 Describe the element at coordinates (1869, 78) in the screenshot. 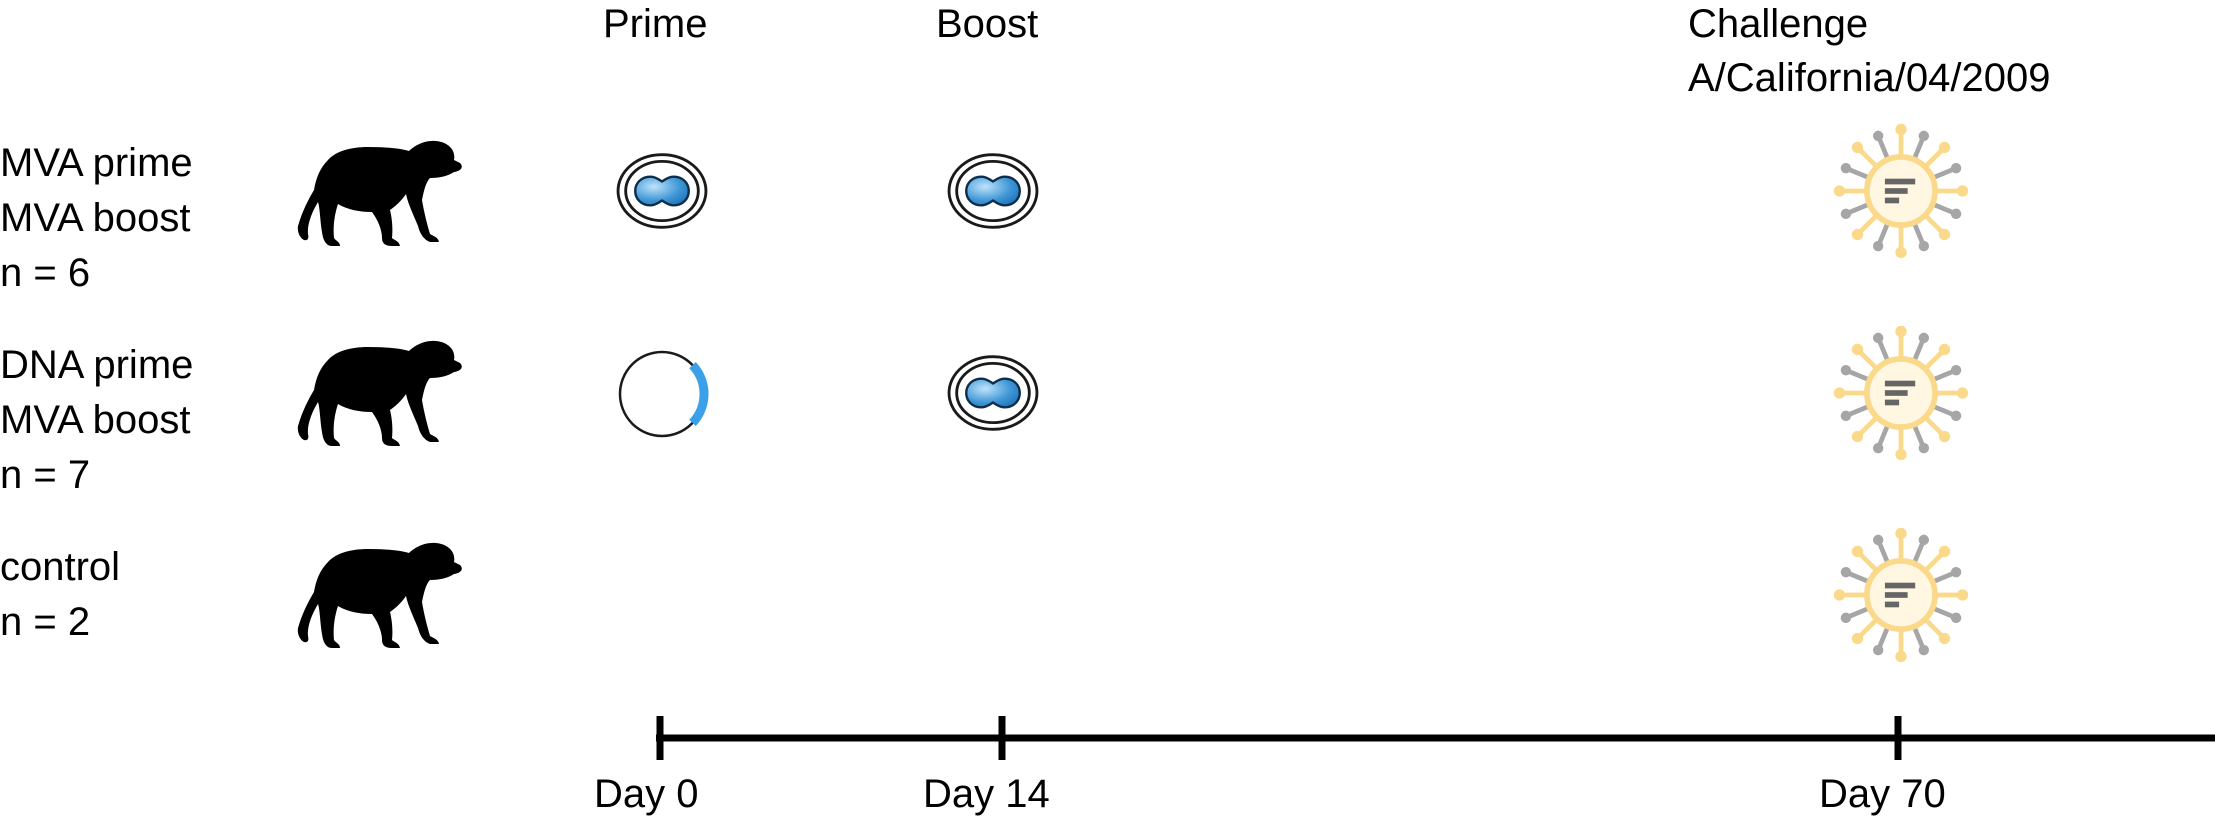

I see `challenge-strain: A/California/04/2009` at that location.